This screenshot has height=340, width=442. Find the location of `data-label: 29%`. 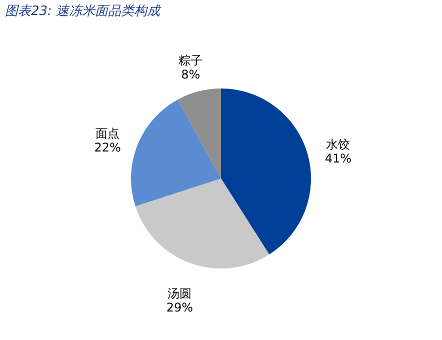

data-label: 29% is located at coordinates (180, 307).